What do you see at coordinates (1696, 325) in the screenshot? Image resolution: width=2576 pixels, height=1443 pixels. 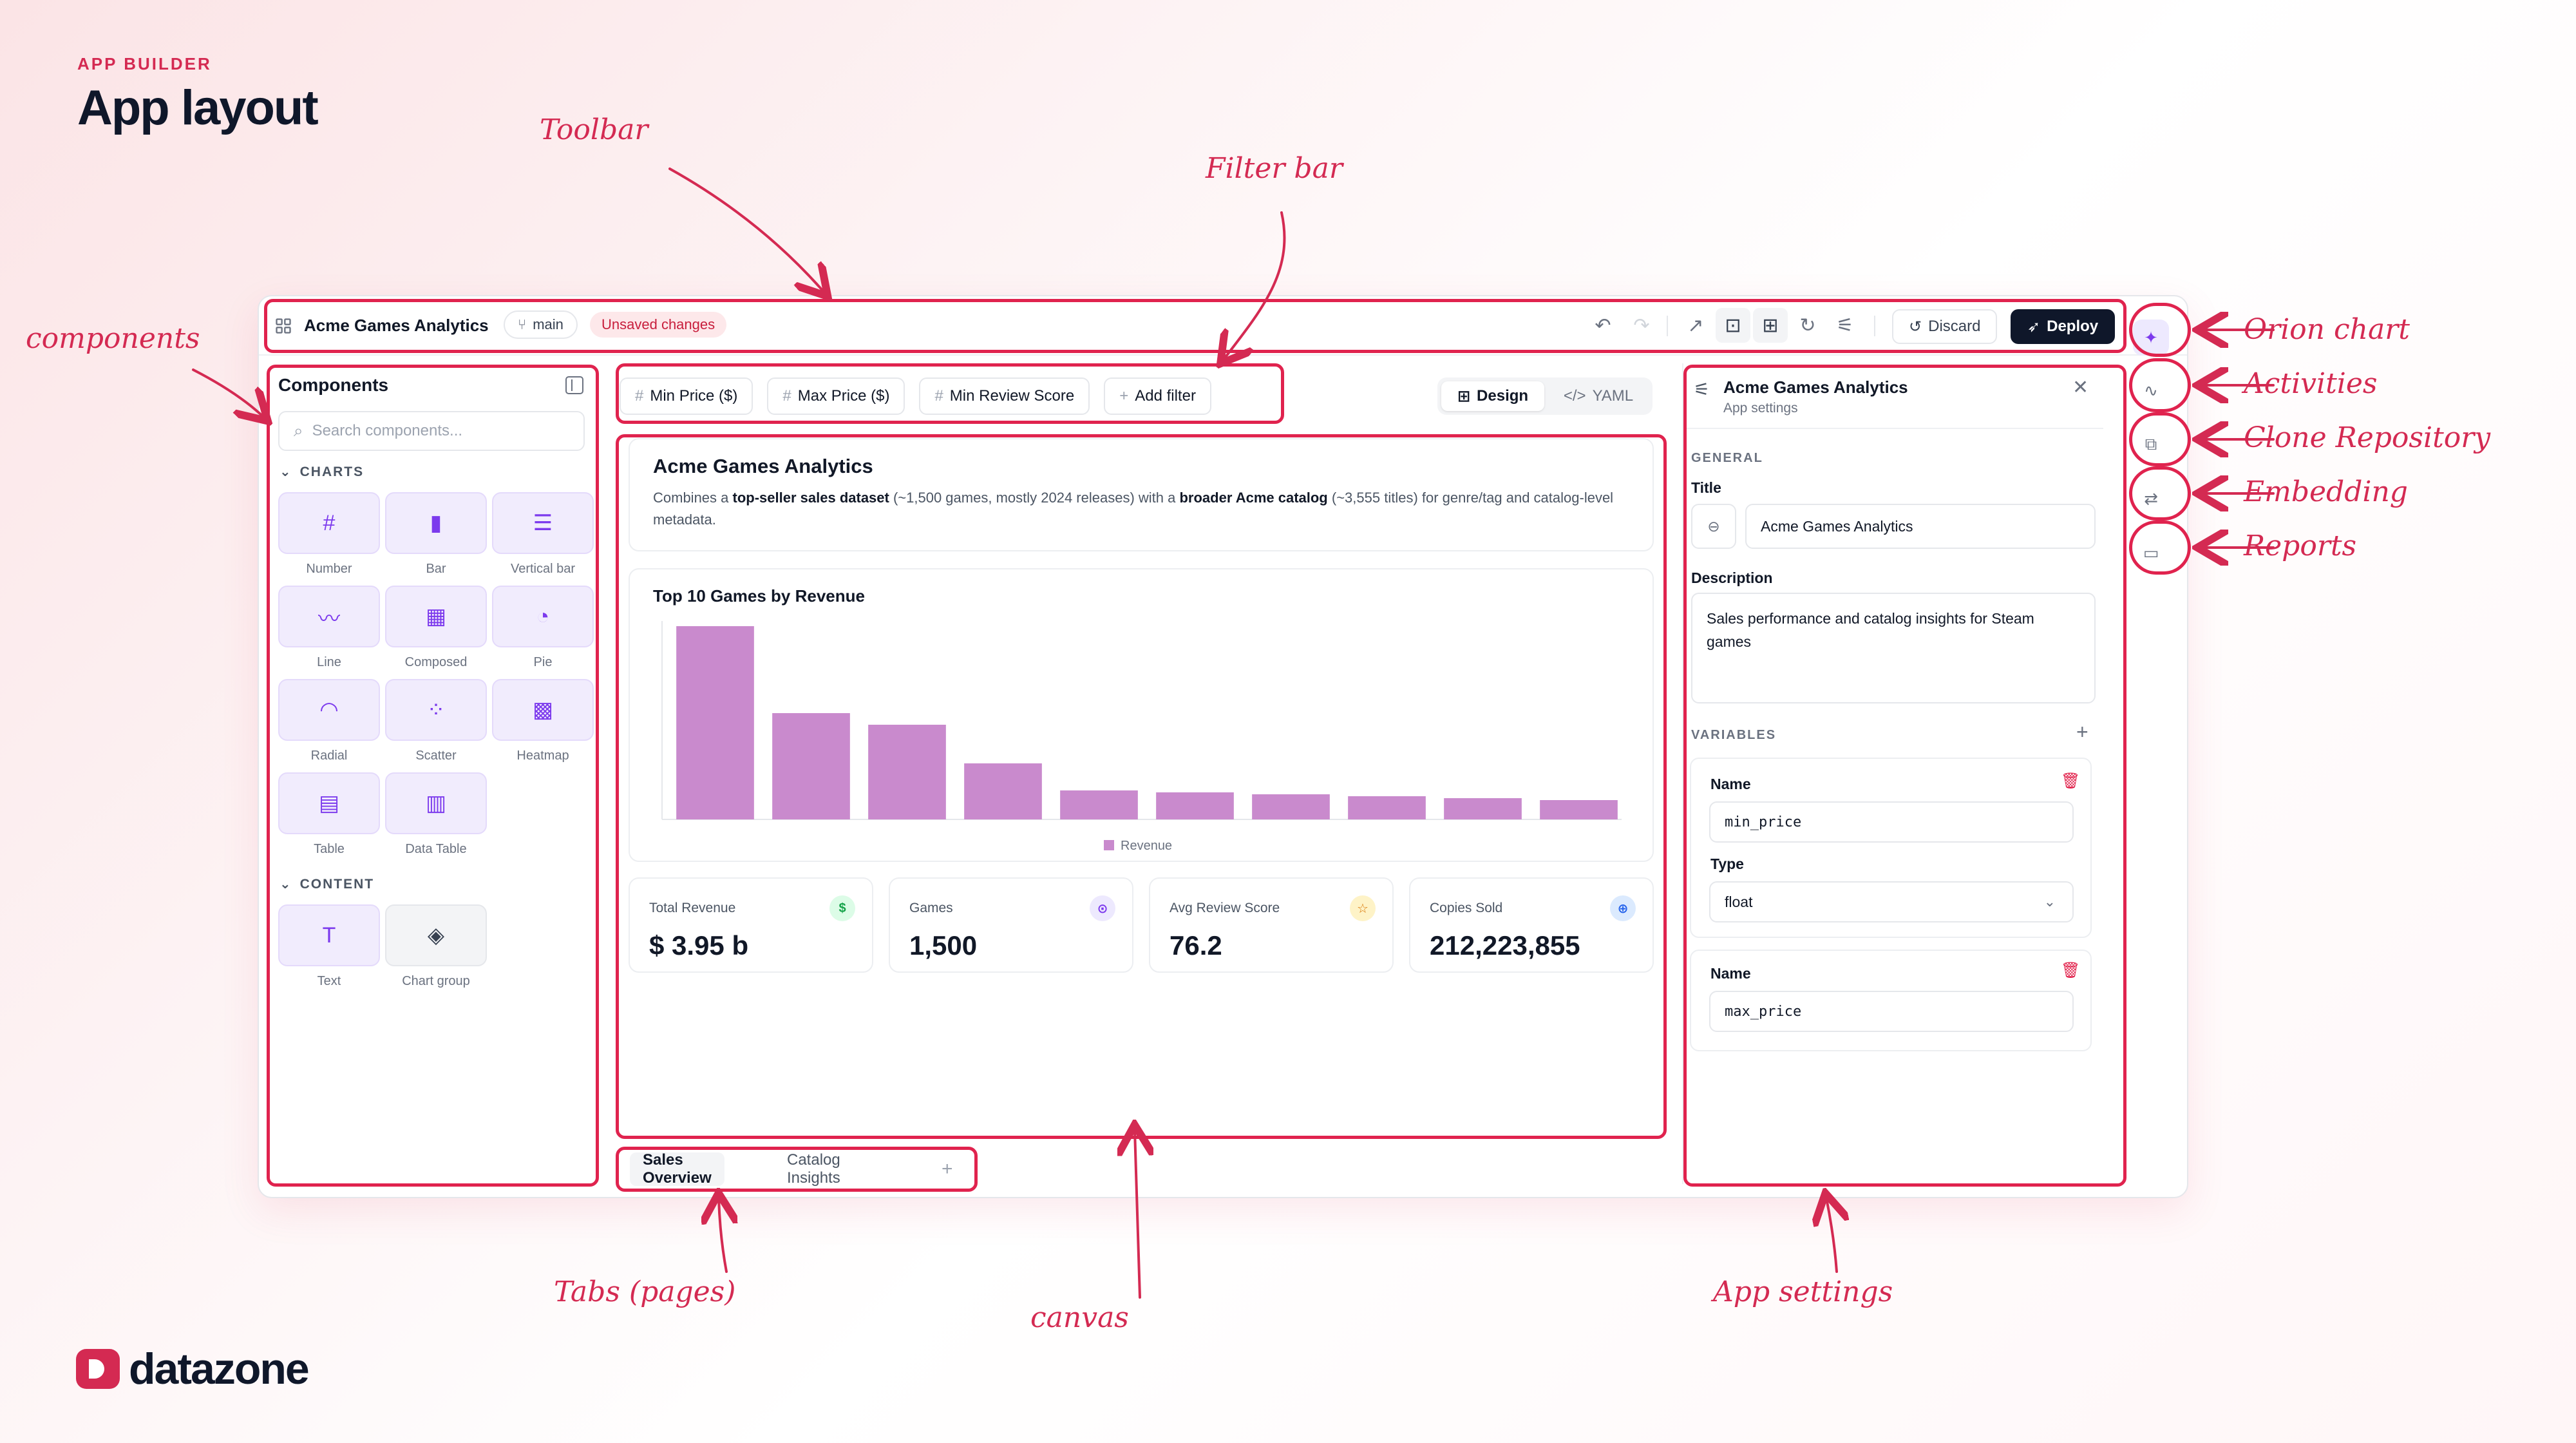 I see `open-external-icon: ↗` at bounding box center [1696, 325].